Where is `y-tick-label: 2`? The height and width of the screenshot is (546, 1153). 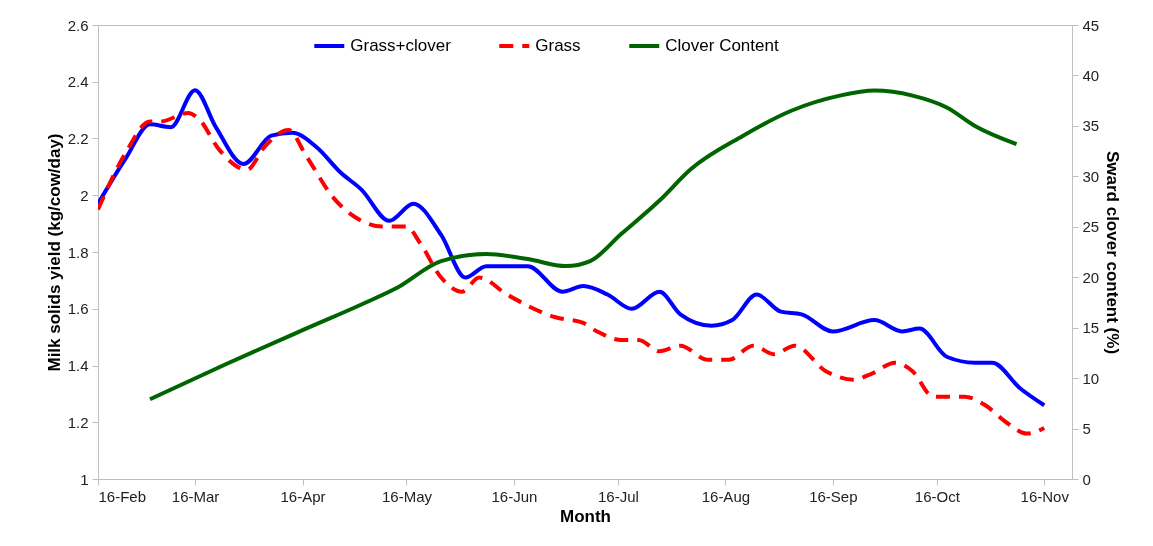
y-tick-label: 2 is located at coordinates (84, 195).